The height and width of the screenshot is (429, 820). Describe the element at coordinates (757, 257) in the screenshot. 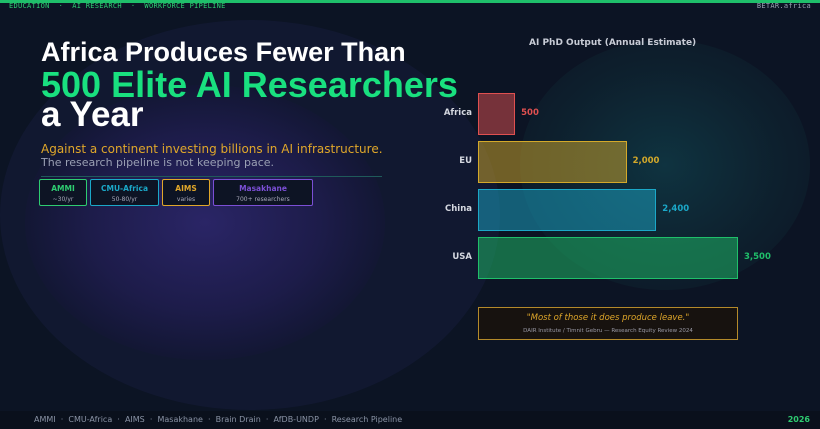

I see `value-label: 3,500` at that location.